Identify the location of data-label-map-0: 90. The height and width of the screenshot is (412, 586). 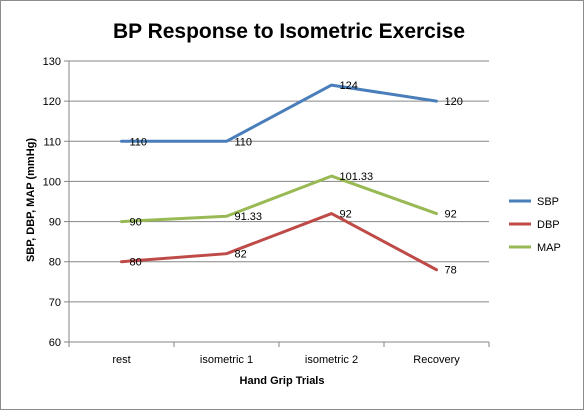
(136, 223).